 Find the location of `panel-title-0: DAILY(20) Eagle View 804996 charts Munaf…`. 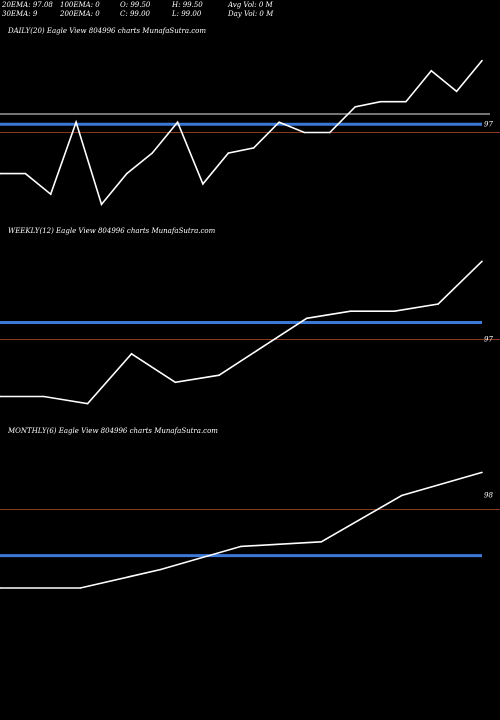

panel-title-0: DAILY(20) Eagle View 804996 charts Munaf… is located at coordinates (106, 31).